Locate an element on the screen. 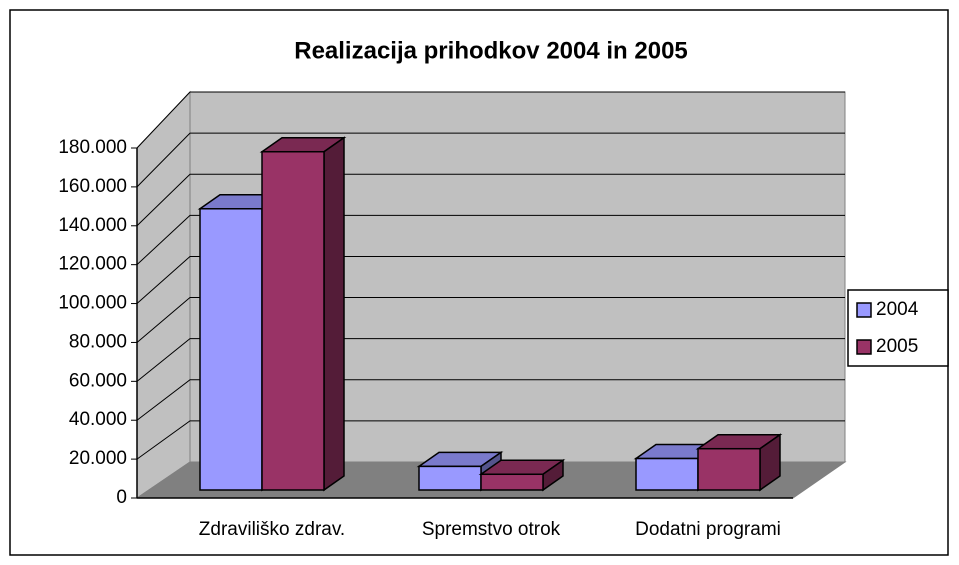 This screenshot has height=565, width=959. legend-label: 2004 is located at coordinates (897, 309).